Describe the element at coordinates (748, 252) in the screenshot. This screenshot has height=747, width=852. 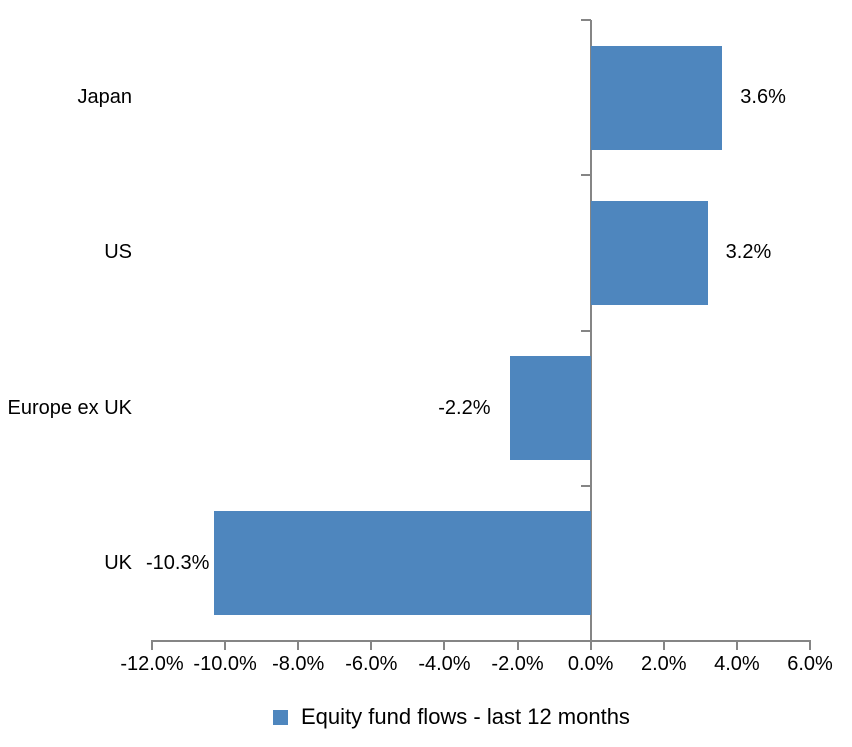
I see `value-label-us: 3.2%` at that location.